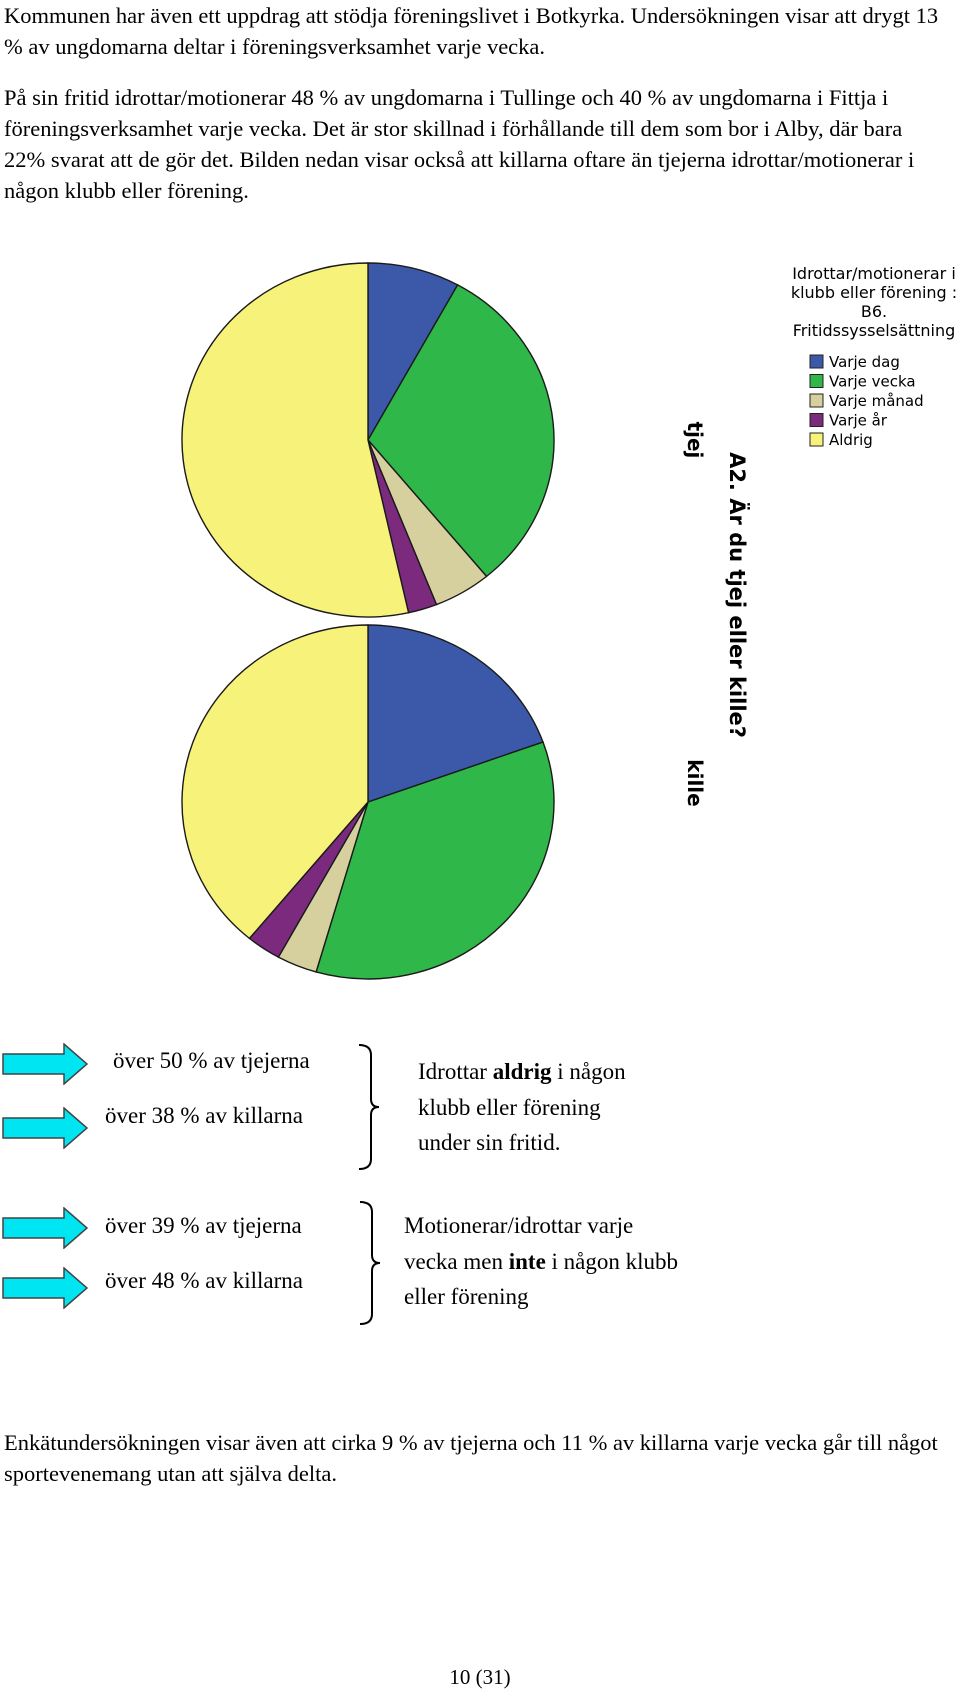 The image size is (960, 1694). I want to click on legend-title-line: Idrottar/motionerar i, so click(874, 273).